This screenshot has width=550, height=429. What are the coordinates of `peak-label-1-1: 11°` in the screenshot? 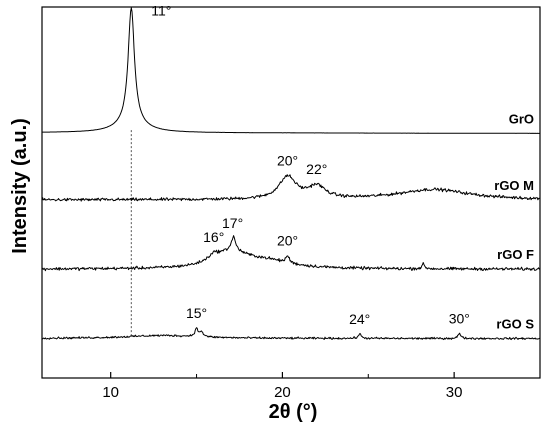 It's located at (161, 11).